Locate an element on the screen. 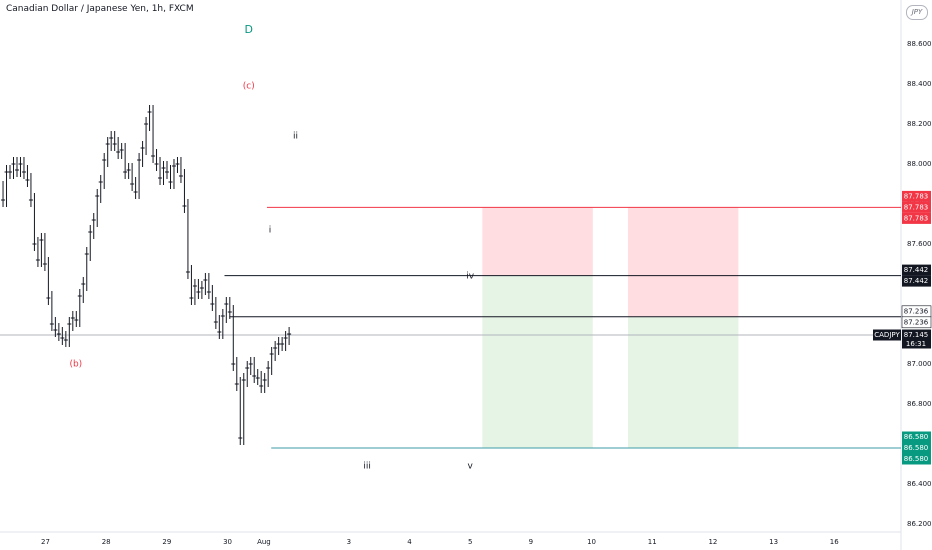 The height and width of the screenshot is (550, 932). wave-label: i is located at coordinates (270, 231).